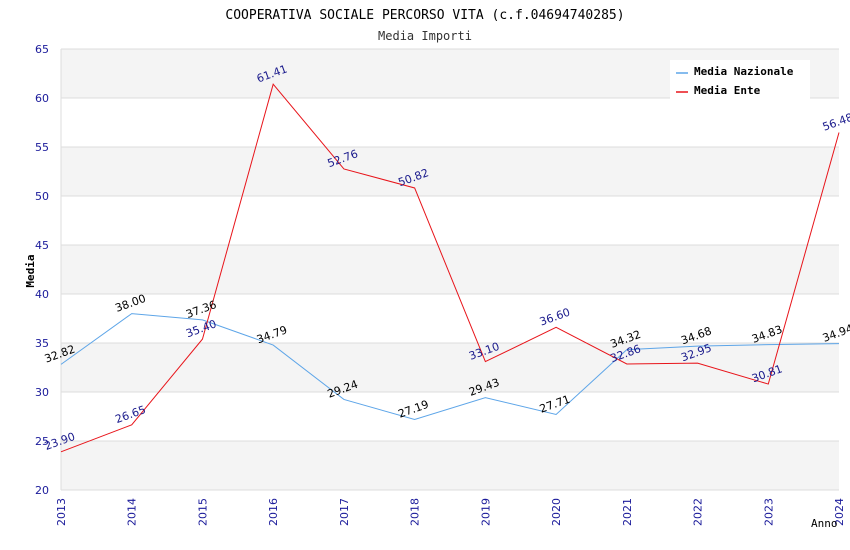 The width and height of the screenshot is (850, 550). Describe the element at coordinates (824, 523) in the screenshot. I see `x-axis-label: Anno` at that location.